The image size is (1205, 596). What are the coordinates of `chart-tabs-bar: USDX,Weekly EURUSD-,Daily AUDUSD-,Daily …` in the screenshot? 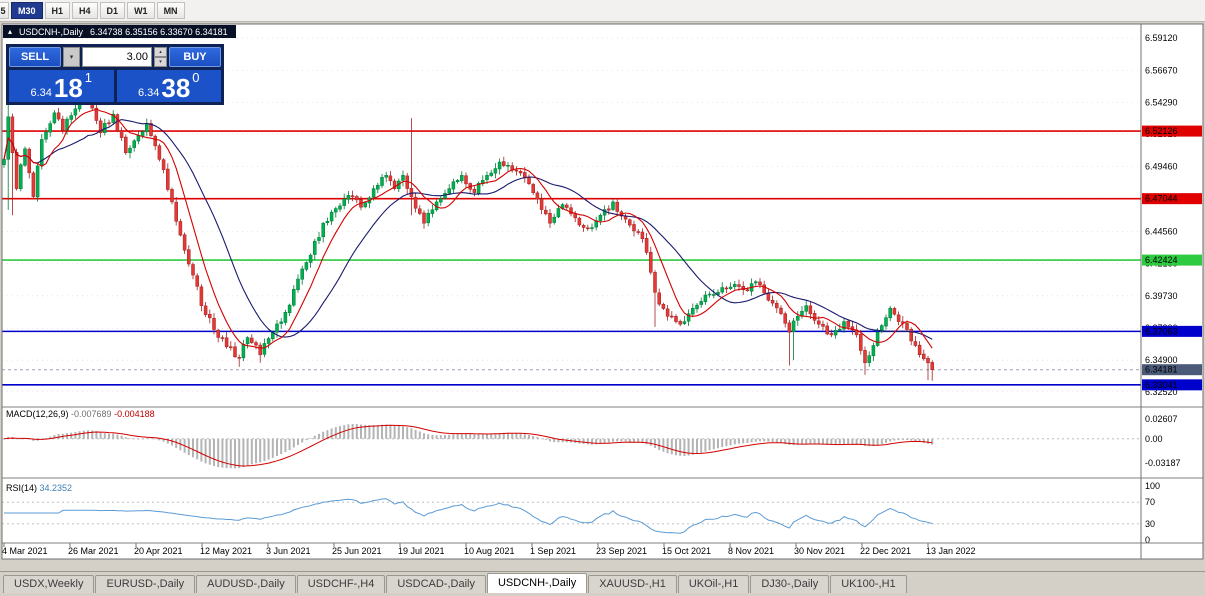 It's located at (602, 582).